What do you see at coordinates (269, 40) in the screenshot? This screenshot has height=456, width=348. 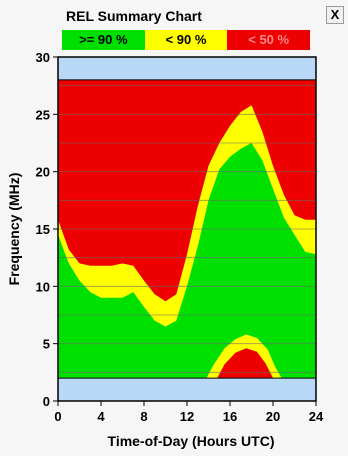 I see `legend-item-lt50: < 50 %` at bounding box center [269, 40].